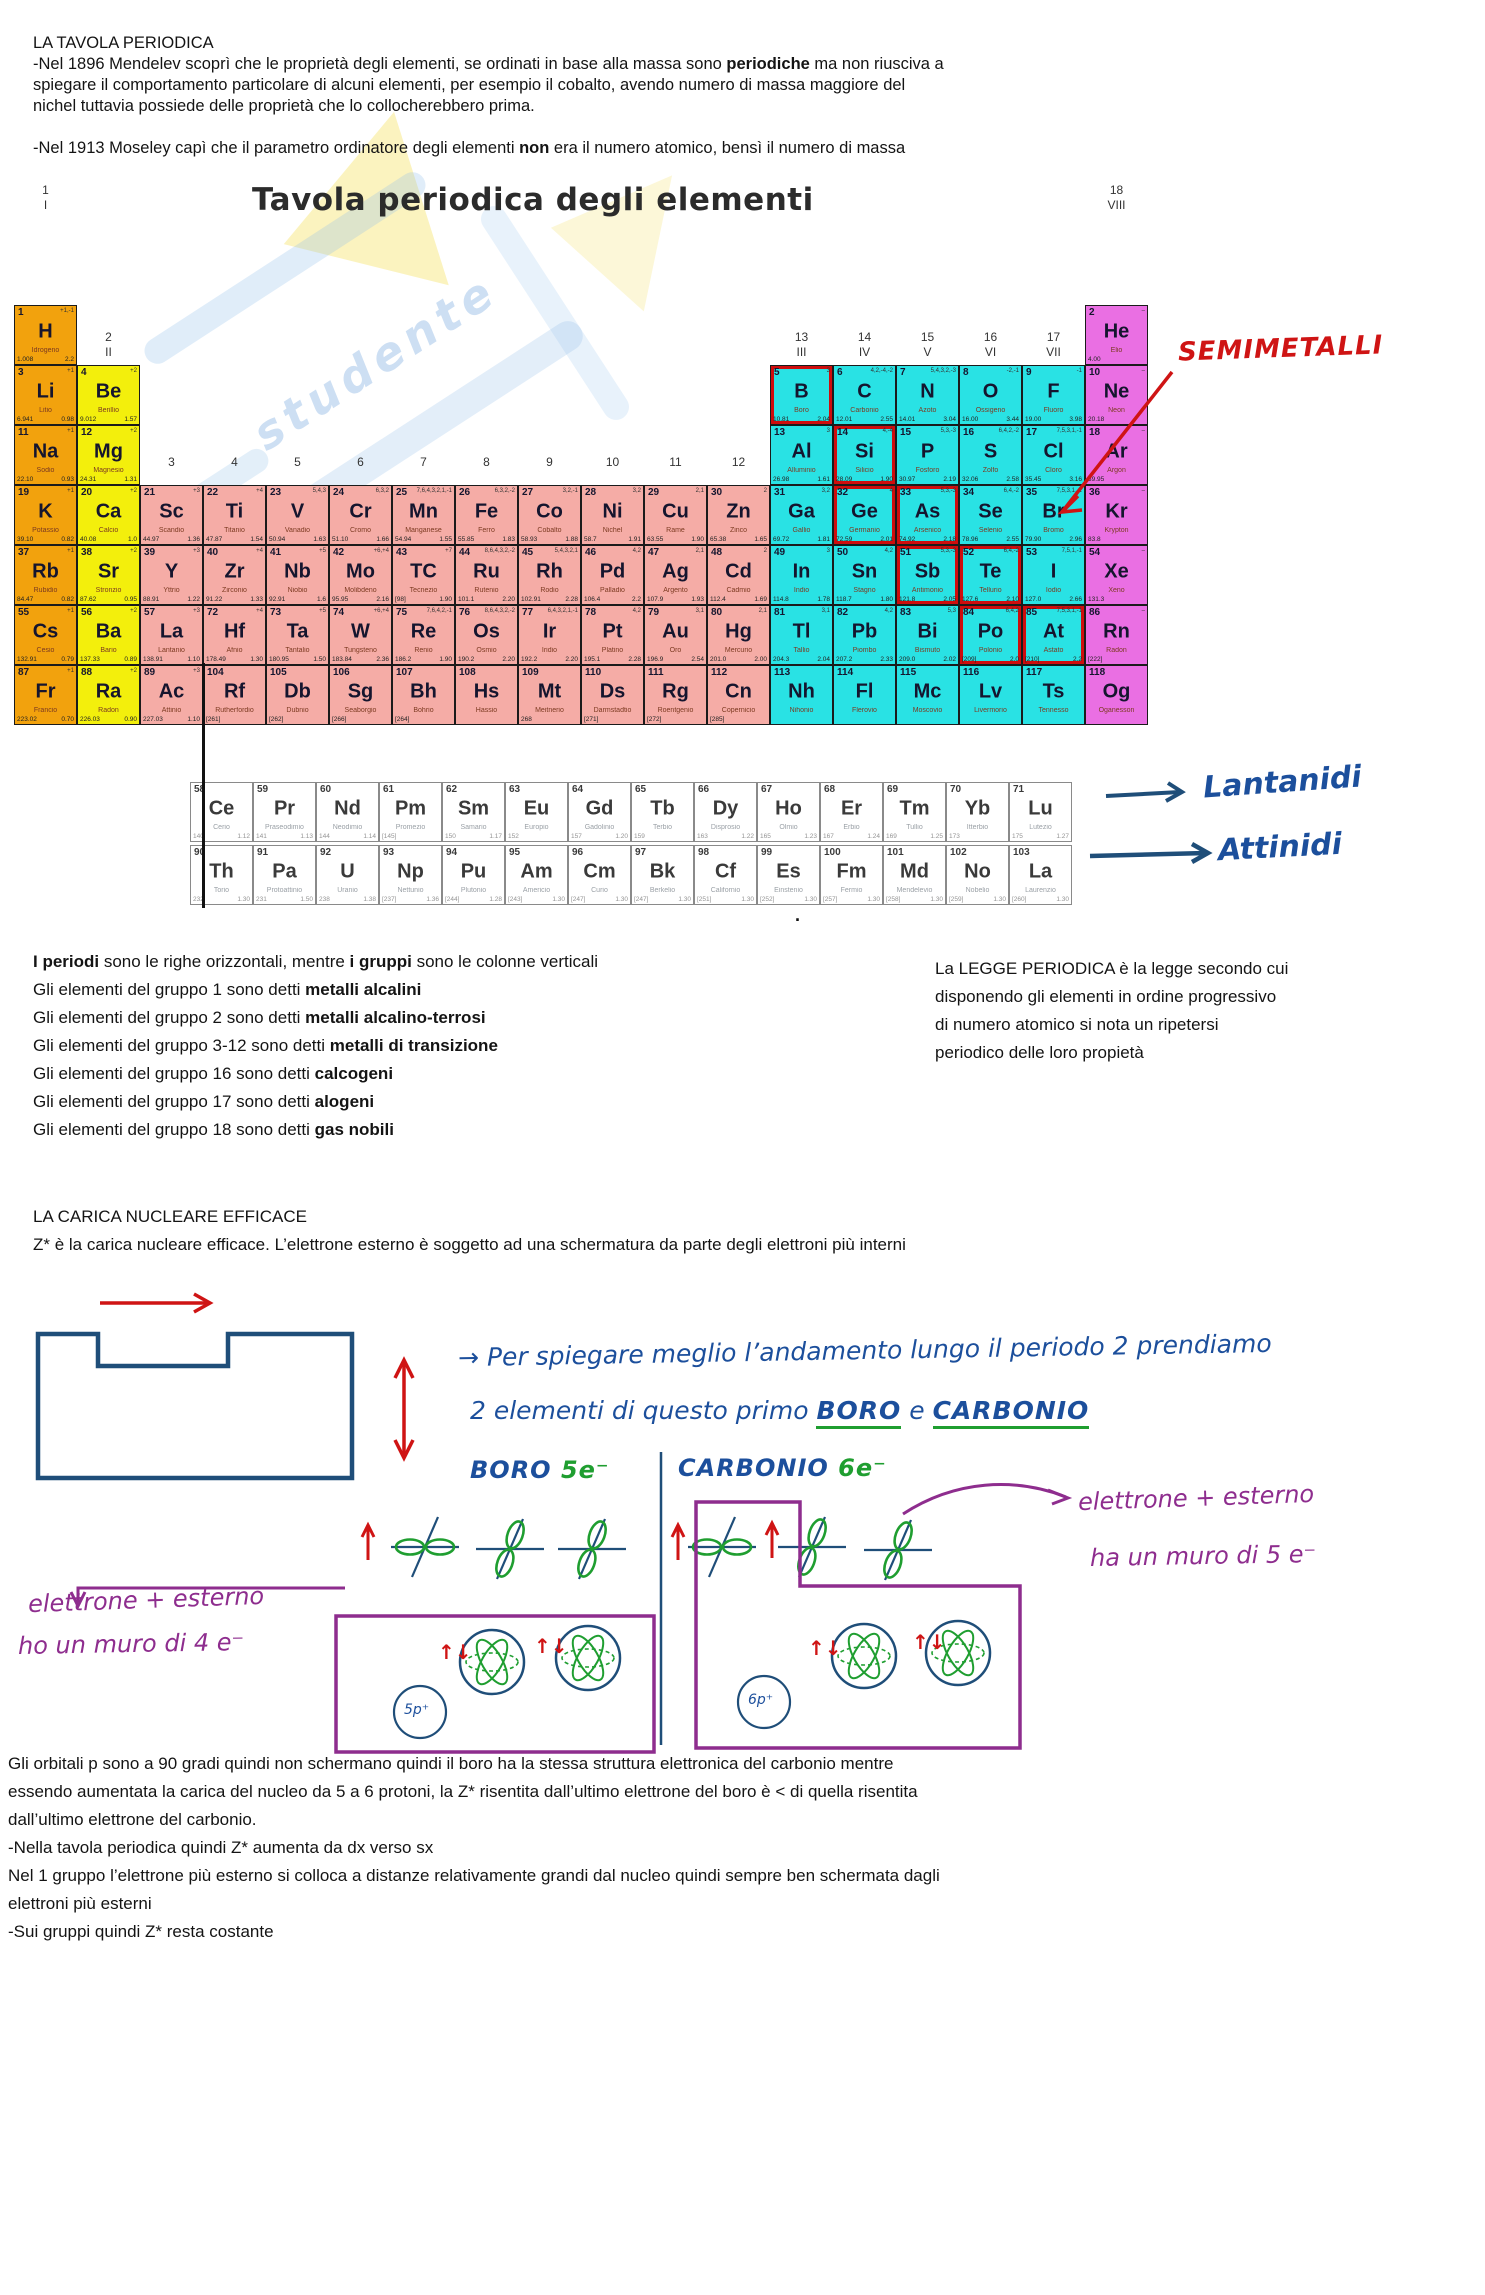 Image resolution: width=1485 pixels, height=2295 pixels. What do you see at coordinates (1116, 590) in the screenshot?
I see `element-nm: Xeno` at bounding box center [1116, 590].